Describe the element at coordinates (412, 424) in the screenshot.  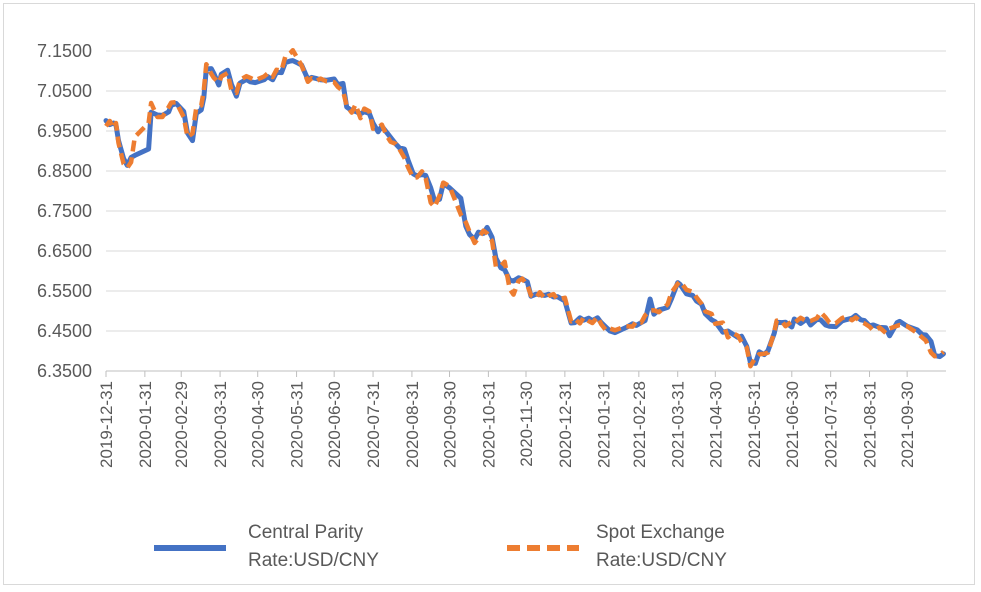
I see `x-tick-label: 2020-08-31` at that location.